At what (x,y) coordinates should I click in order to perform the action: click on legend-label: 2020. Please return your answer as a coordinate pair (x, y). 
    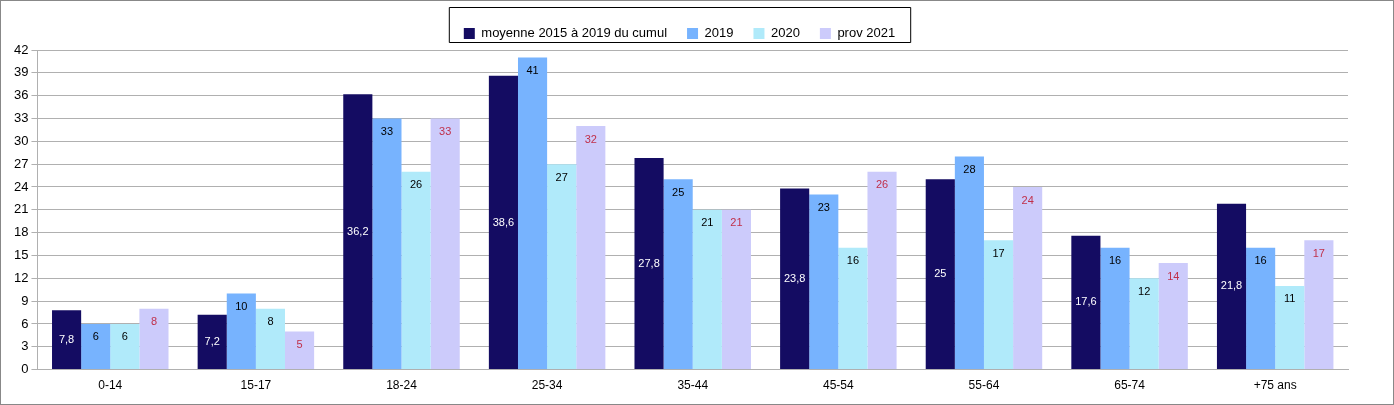
    Looking at the image, I should click on (785, 33).